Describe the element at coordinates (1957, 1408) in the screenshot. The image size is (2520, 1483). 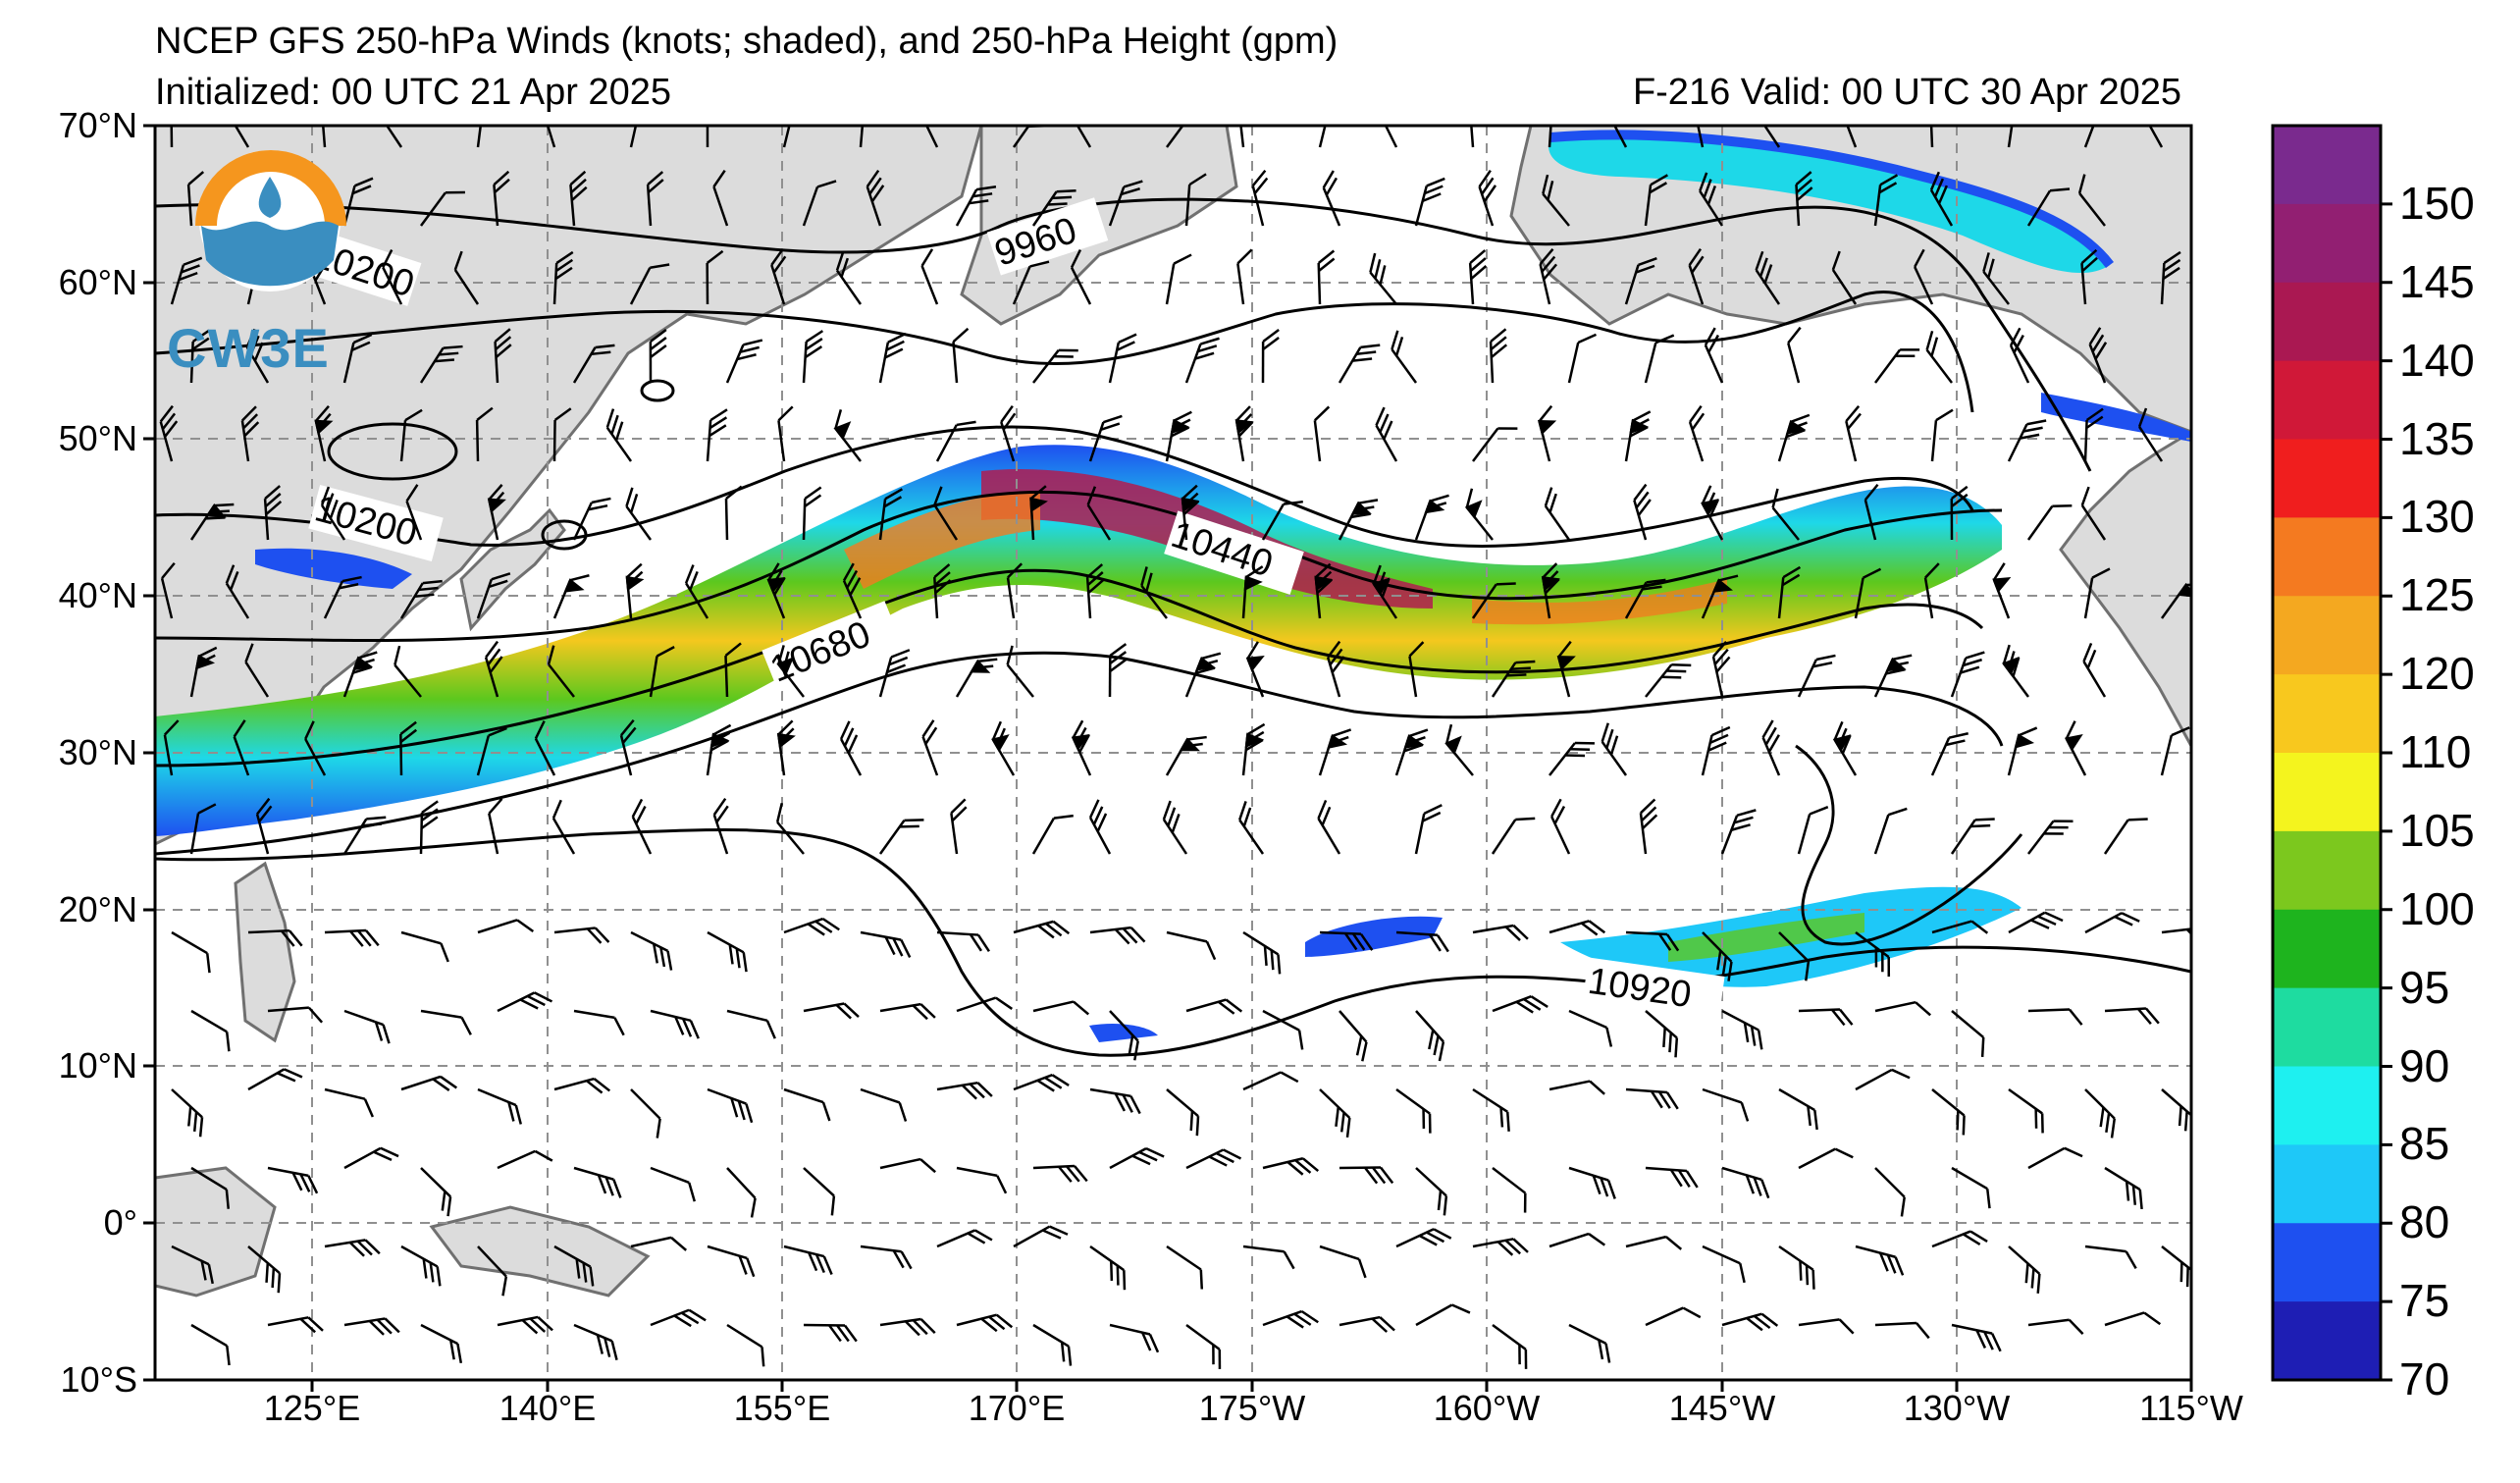
I see `lon-label: 130°W` at that location.